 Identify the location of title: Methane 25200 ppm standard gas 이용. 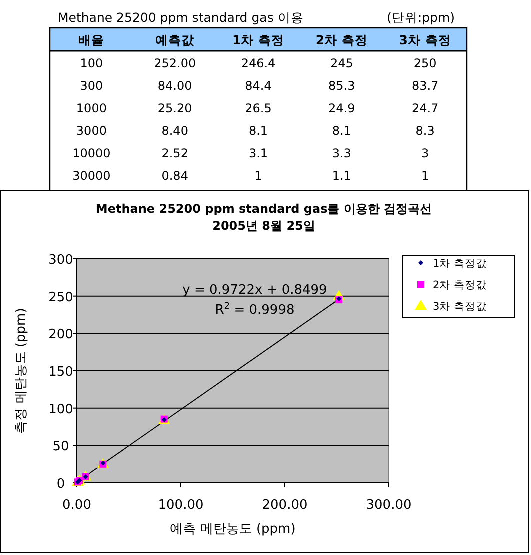
(181, 17).